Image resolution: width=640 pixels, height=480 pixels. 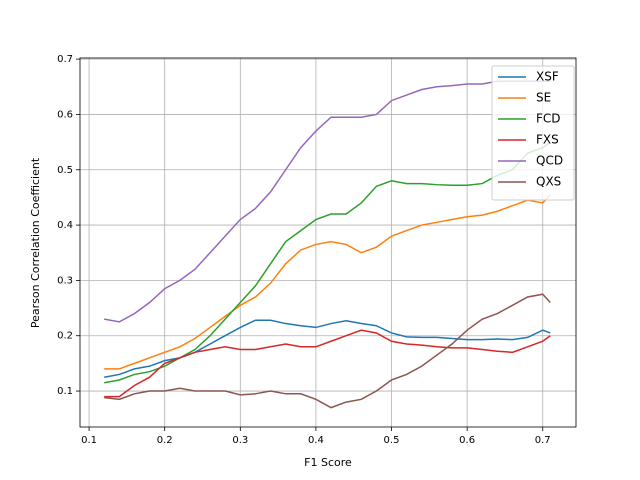 What do you see at coordinates (65, 170) in the screenshot?
I see `y-tick-label: 0.5` at bounding box center [65, 170].